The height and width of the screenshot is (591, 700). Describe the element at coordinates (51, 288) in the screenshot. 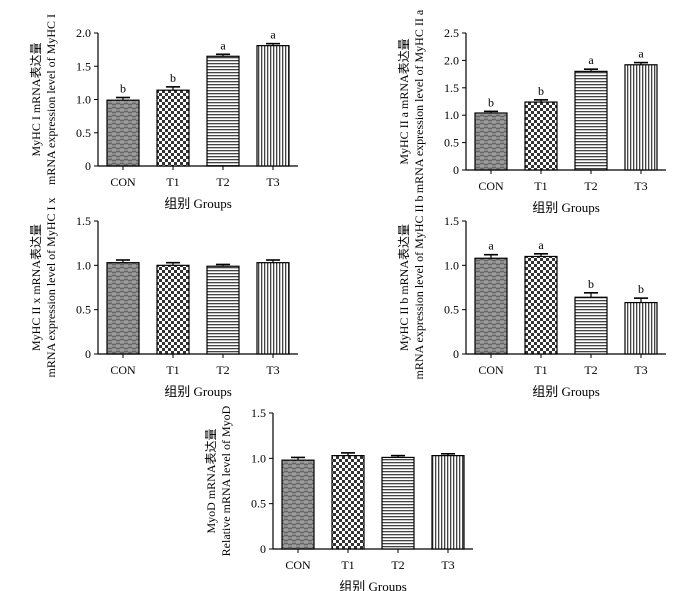

I see `y-axis-title-line2: mRNA expression level of MyHC I x` at that location.